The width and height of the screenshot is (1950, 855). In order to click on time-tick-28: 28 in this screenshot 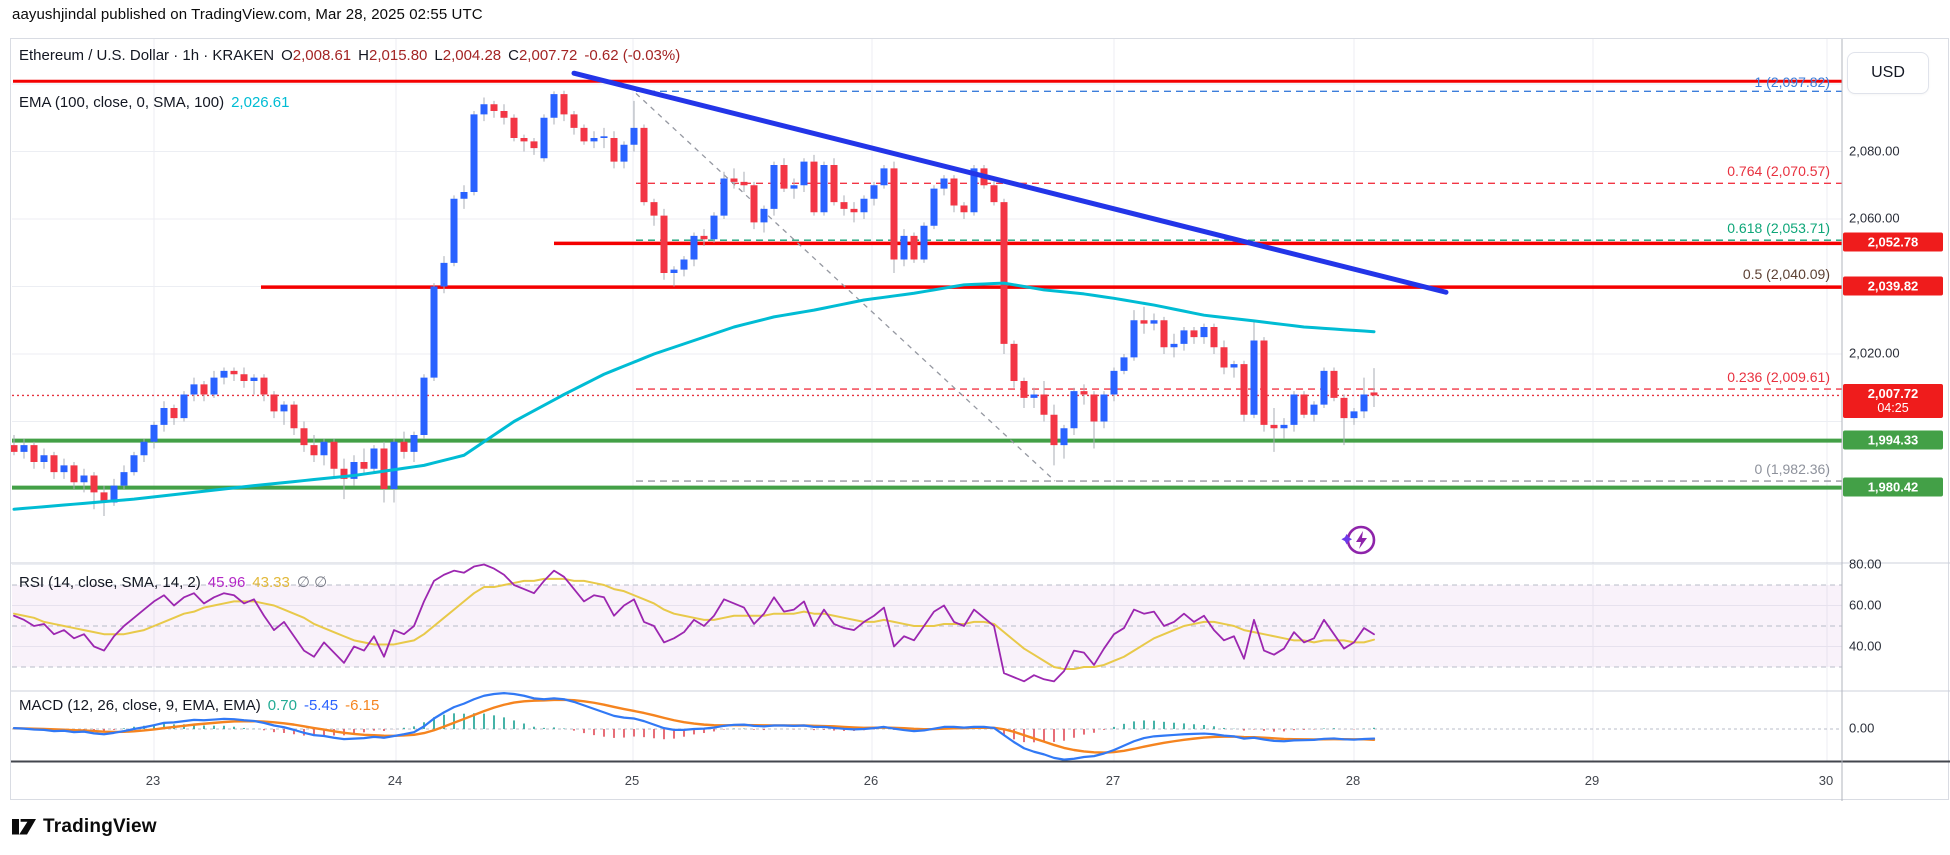, I will do `click(1353, 780)`.